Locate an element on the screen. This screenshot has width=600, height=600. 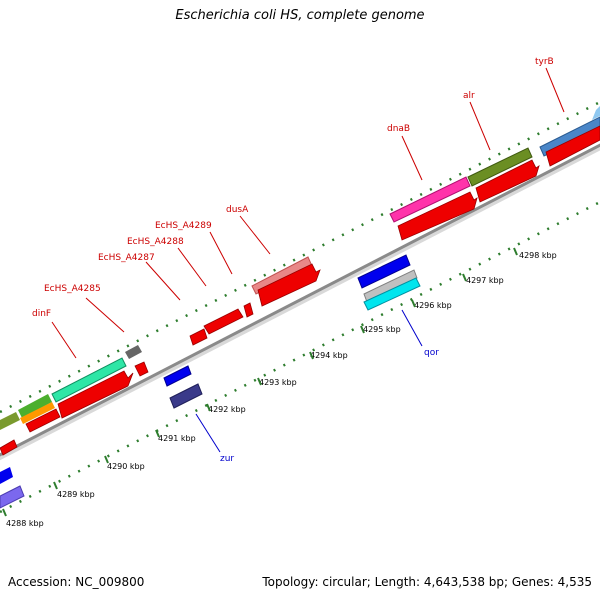
lower-labels: zur qor is located at coordinates (329, 406).